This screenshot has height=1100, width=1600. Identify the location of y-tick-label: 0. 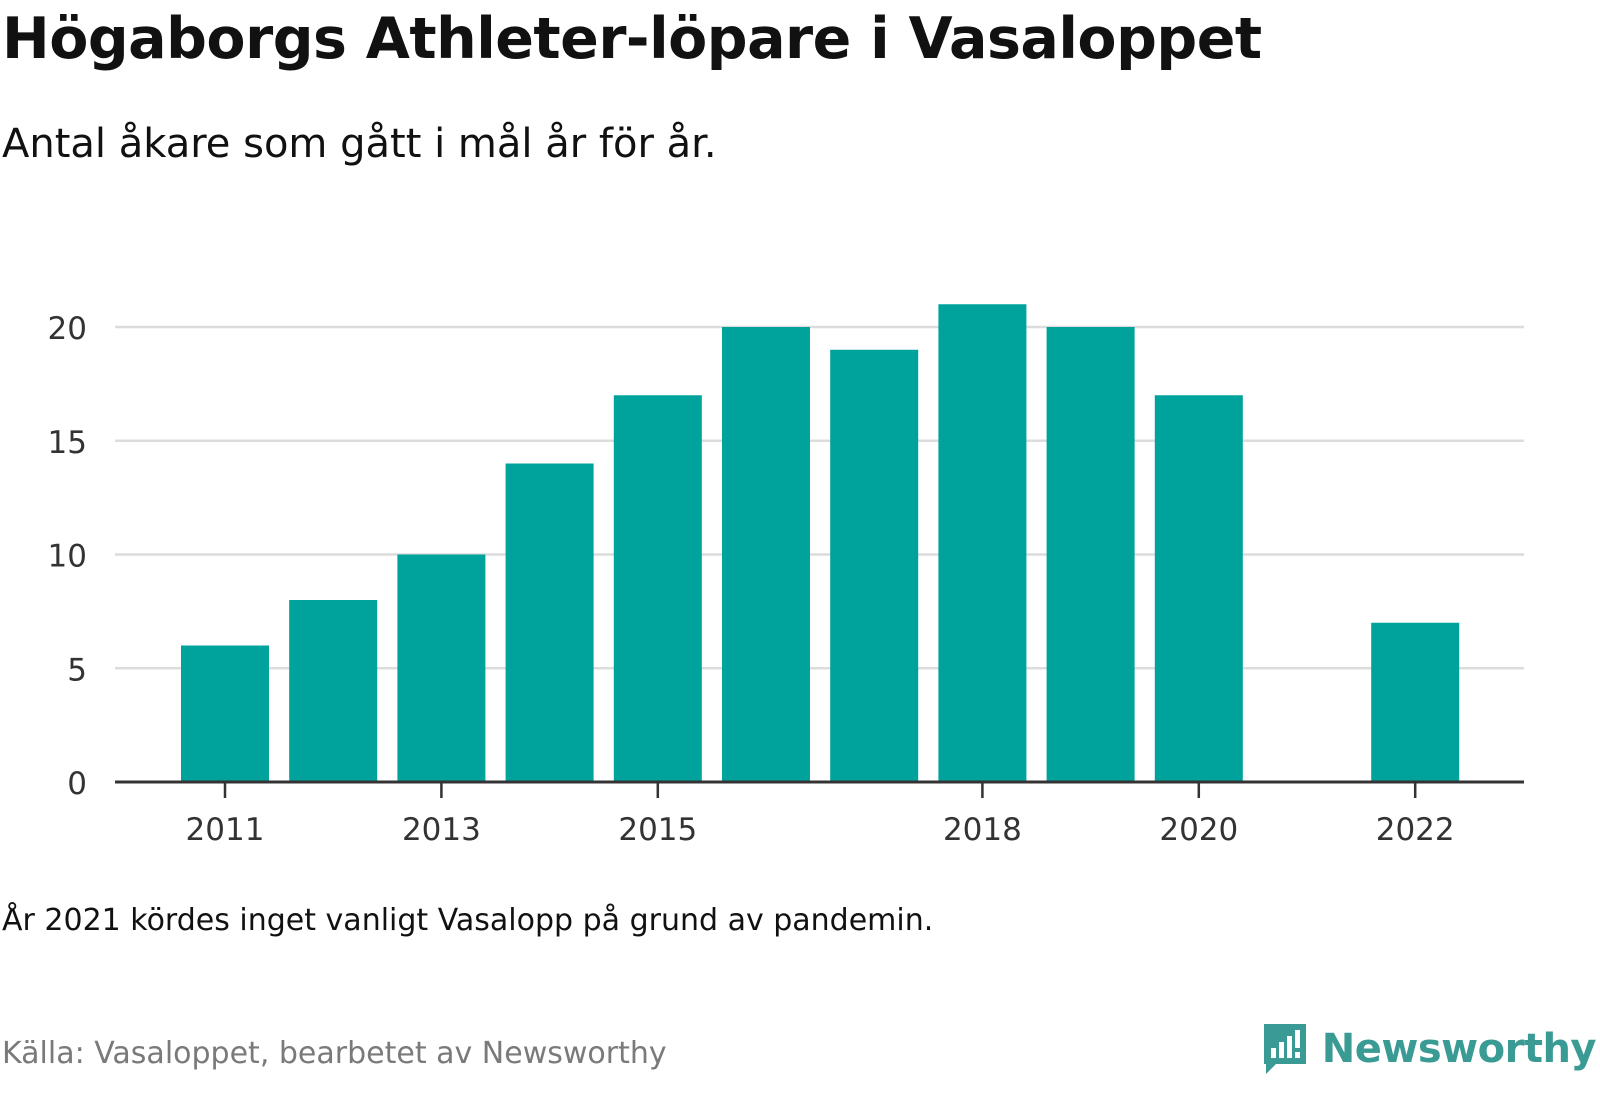
(77, 784).